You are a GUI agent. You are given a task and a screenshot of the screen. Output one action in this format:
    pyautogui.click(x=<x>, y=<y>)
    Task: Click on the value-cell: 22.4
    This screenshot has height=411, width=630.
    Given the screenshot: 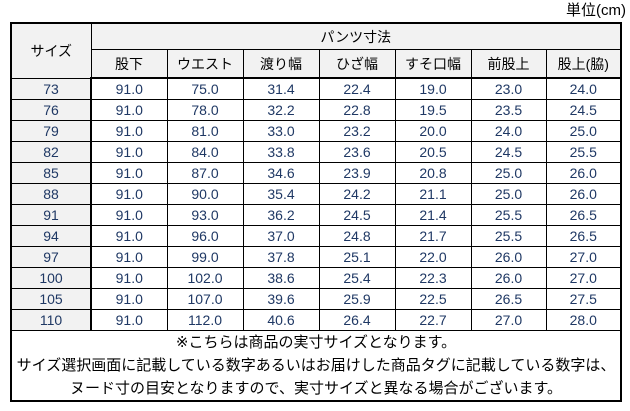 What is the action you would take?
    pyautogui.click(x=357, y=88)
    